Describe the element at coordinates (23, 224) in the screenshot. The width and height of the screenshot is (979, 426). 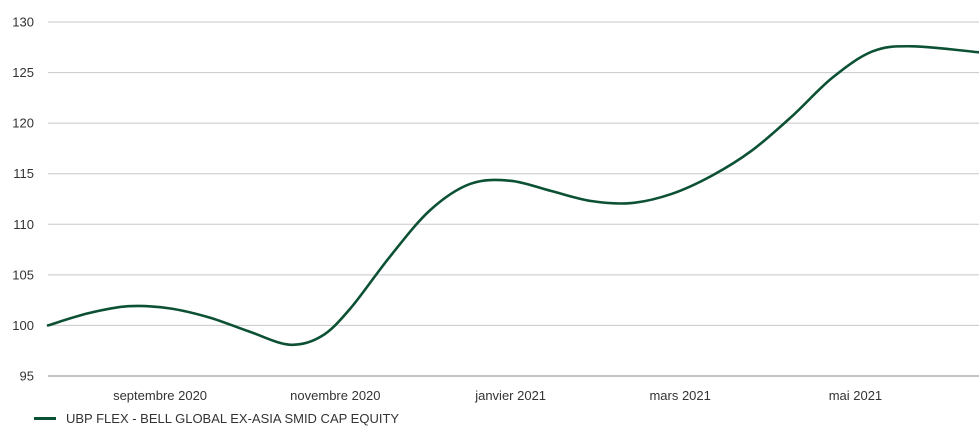
I see `y-tick-label: 110` at that location.